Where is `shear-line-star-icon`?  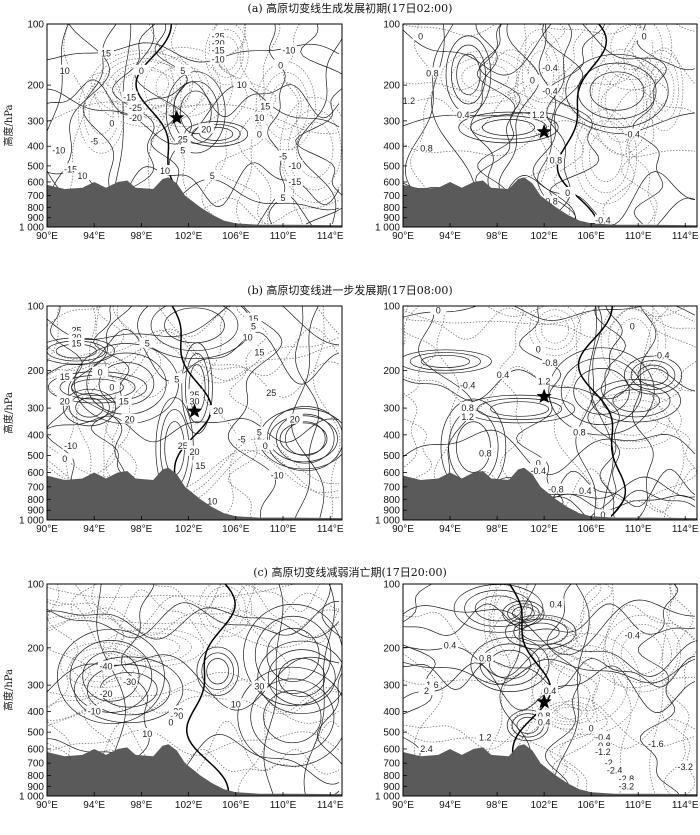
shear-line-star-icon is located at coordinates (177, 117).